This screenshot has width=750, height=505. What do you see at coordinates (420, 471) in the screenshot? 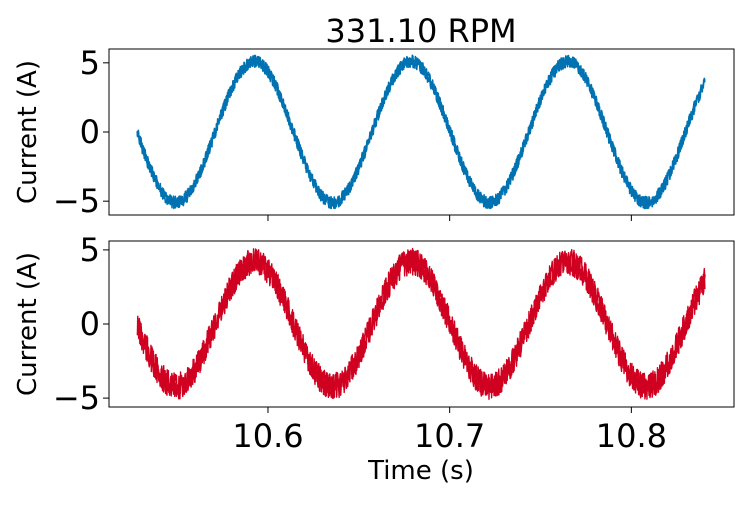
I see `x-axis-label: Time (s)` at bounding box center [420, 471].